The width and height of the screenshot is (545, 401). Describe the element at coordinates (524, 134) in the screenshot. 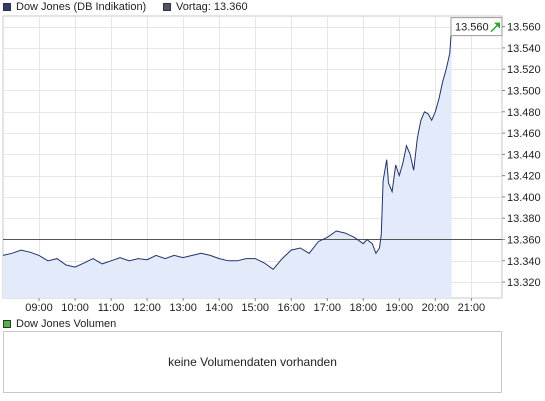

I see `y-tick-label: 13.460` at that location.